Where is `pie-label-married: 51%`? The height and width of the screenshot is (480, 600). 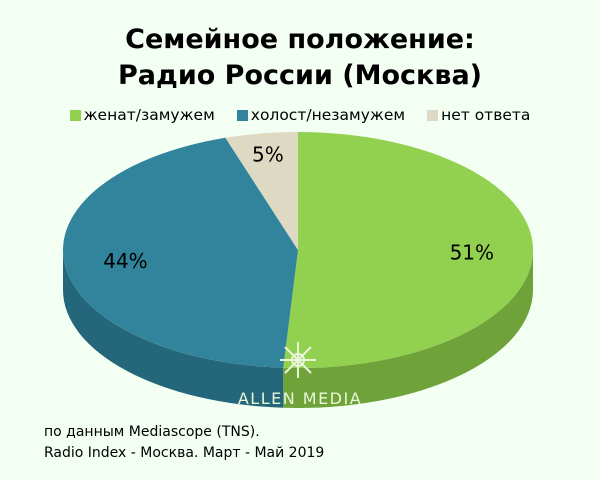
pie-label-married: 51% is located at coordinates (472, 253).